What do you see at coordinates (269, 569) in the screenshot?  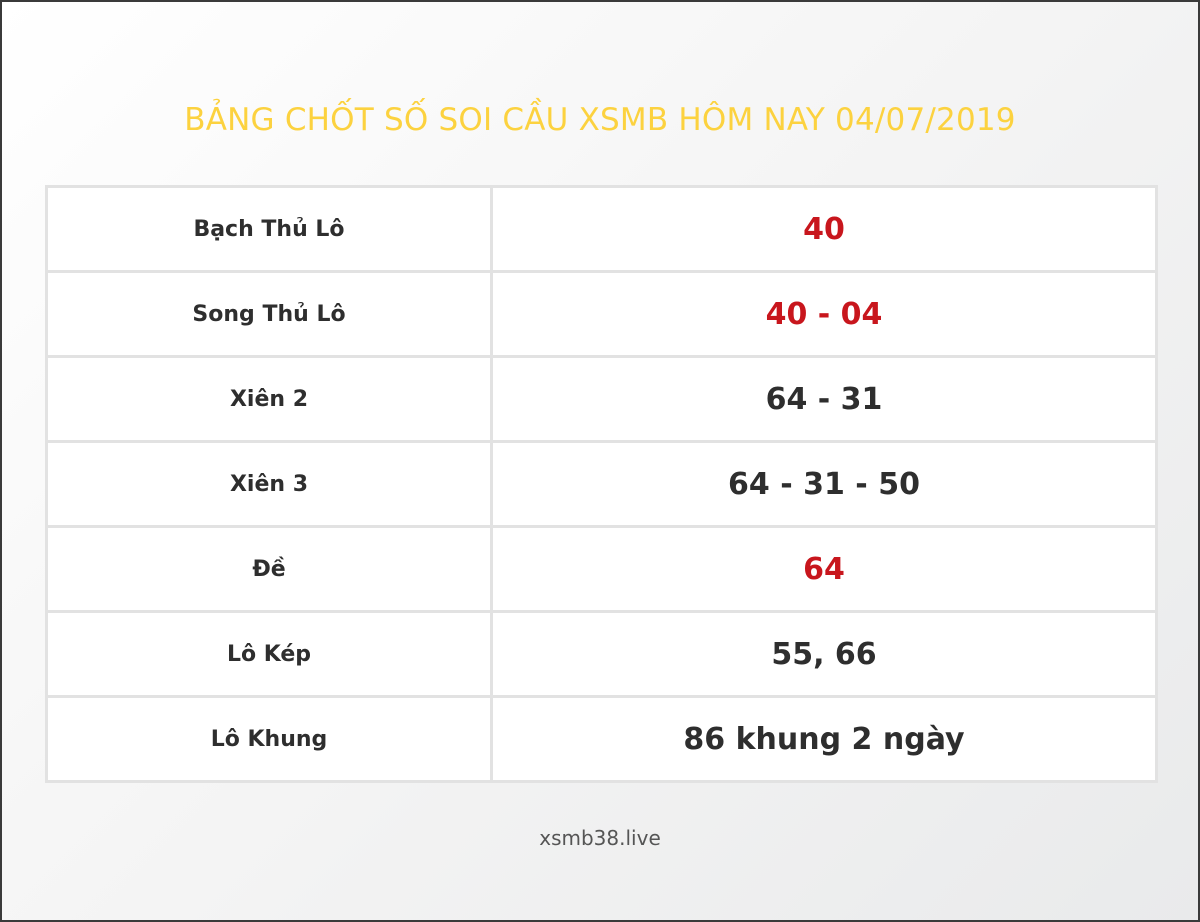 I see `row-label: Đề` at bounding box center [269, 569].